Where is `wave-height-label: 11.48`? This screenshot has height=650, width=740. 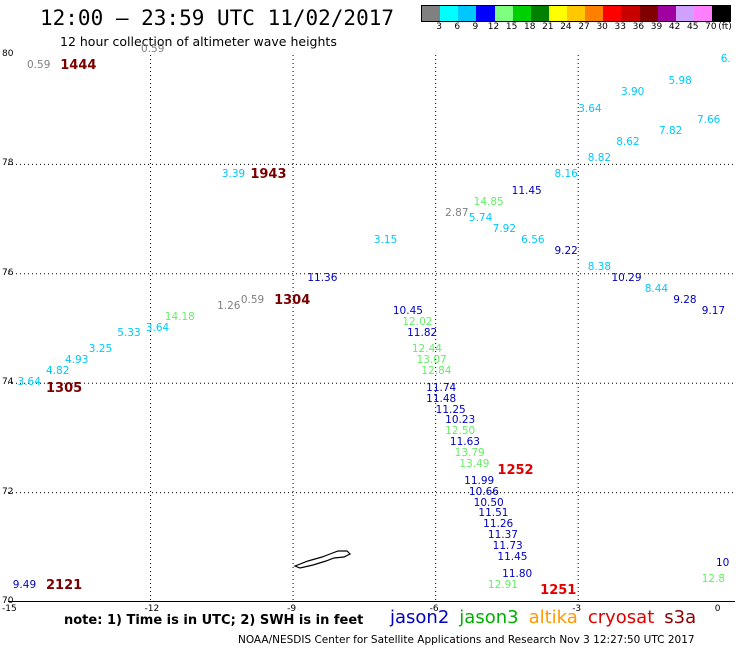
wave-height-label: 11.48 is located at coordinates (441, 398).